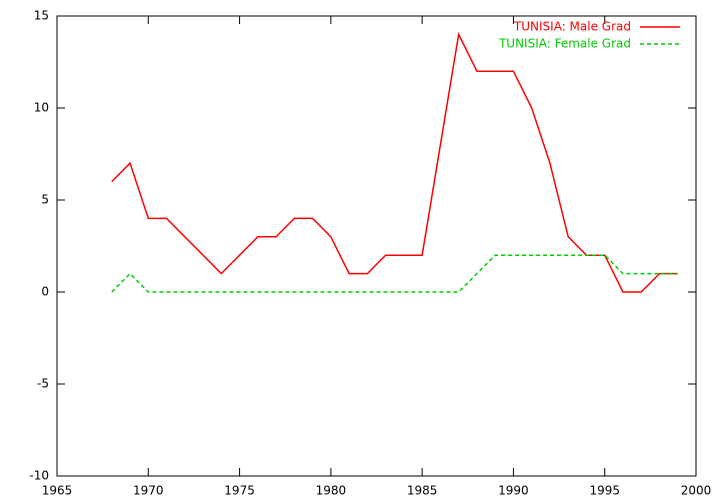 The height and width of the screenshot is (504, 720). Describe the element at coordinates (41, 108) in the screenshot. I see `y-tick-label: 10` at that location.